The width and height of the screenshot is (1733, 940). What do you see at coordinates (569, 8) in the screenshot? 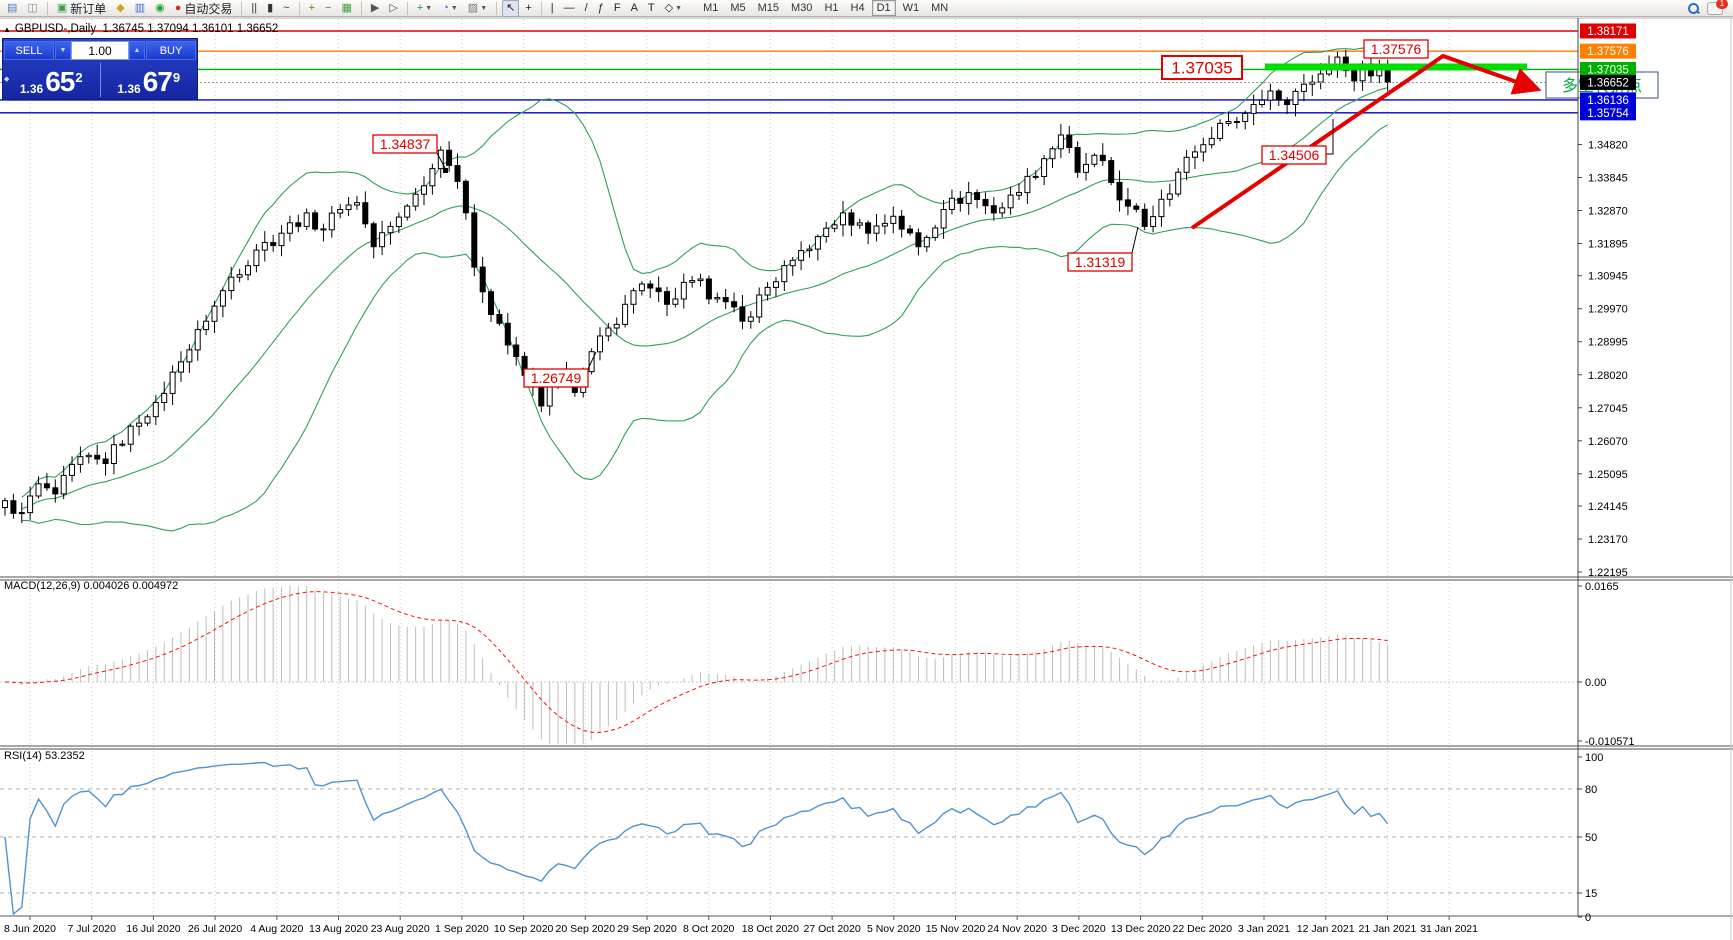
I see `horizontal-line-button: —` at bounding box center [569, 8].